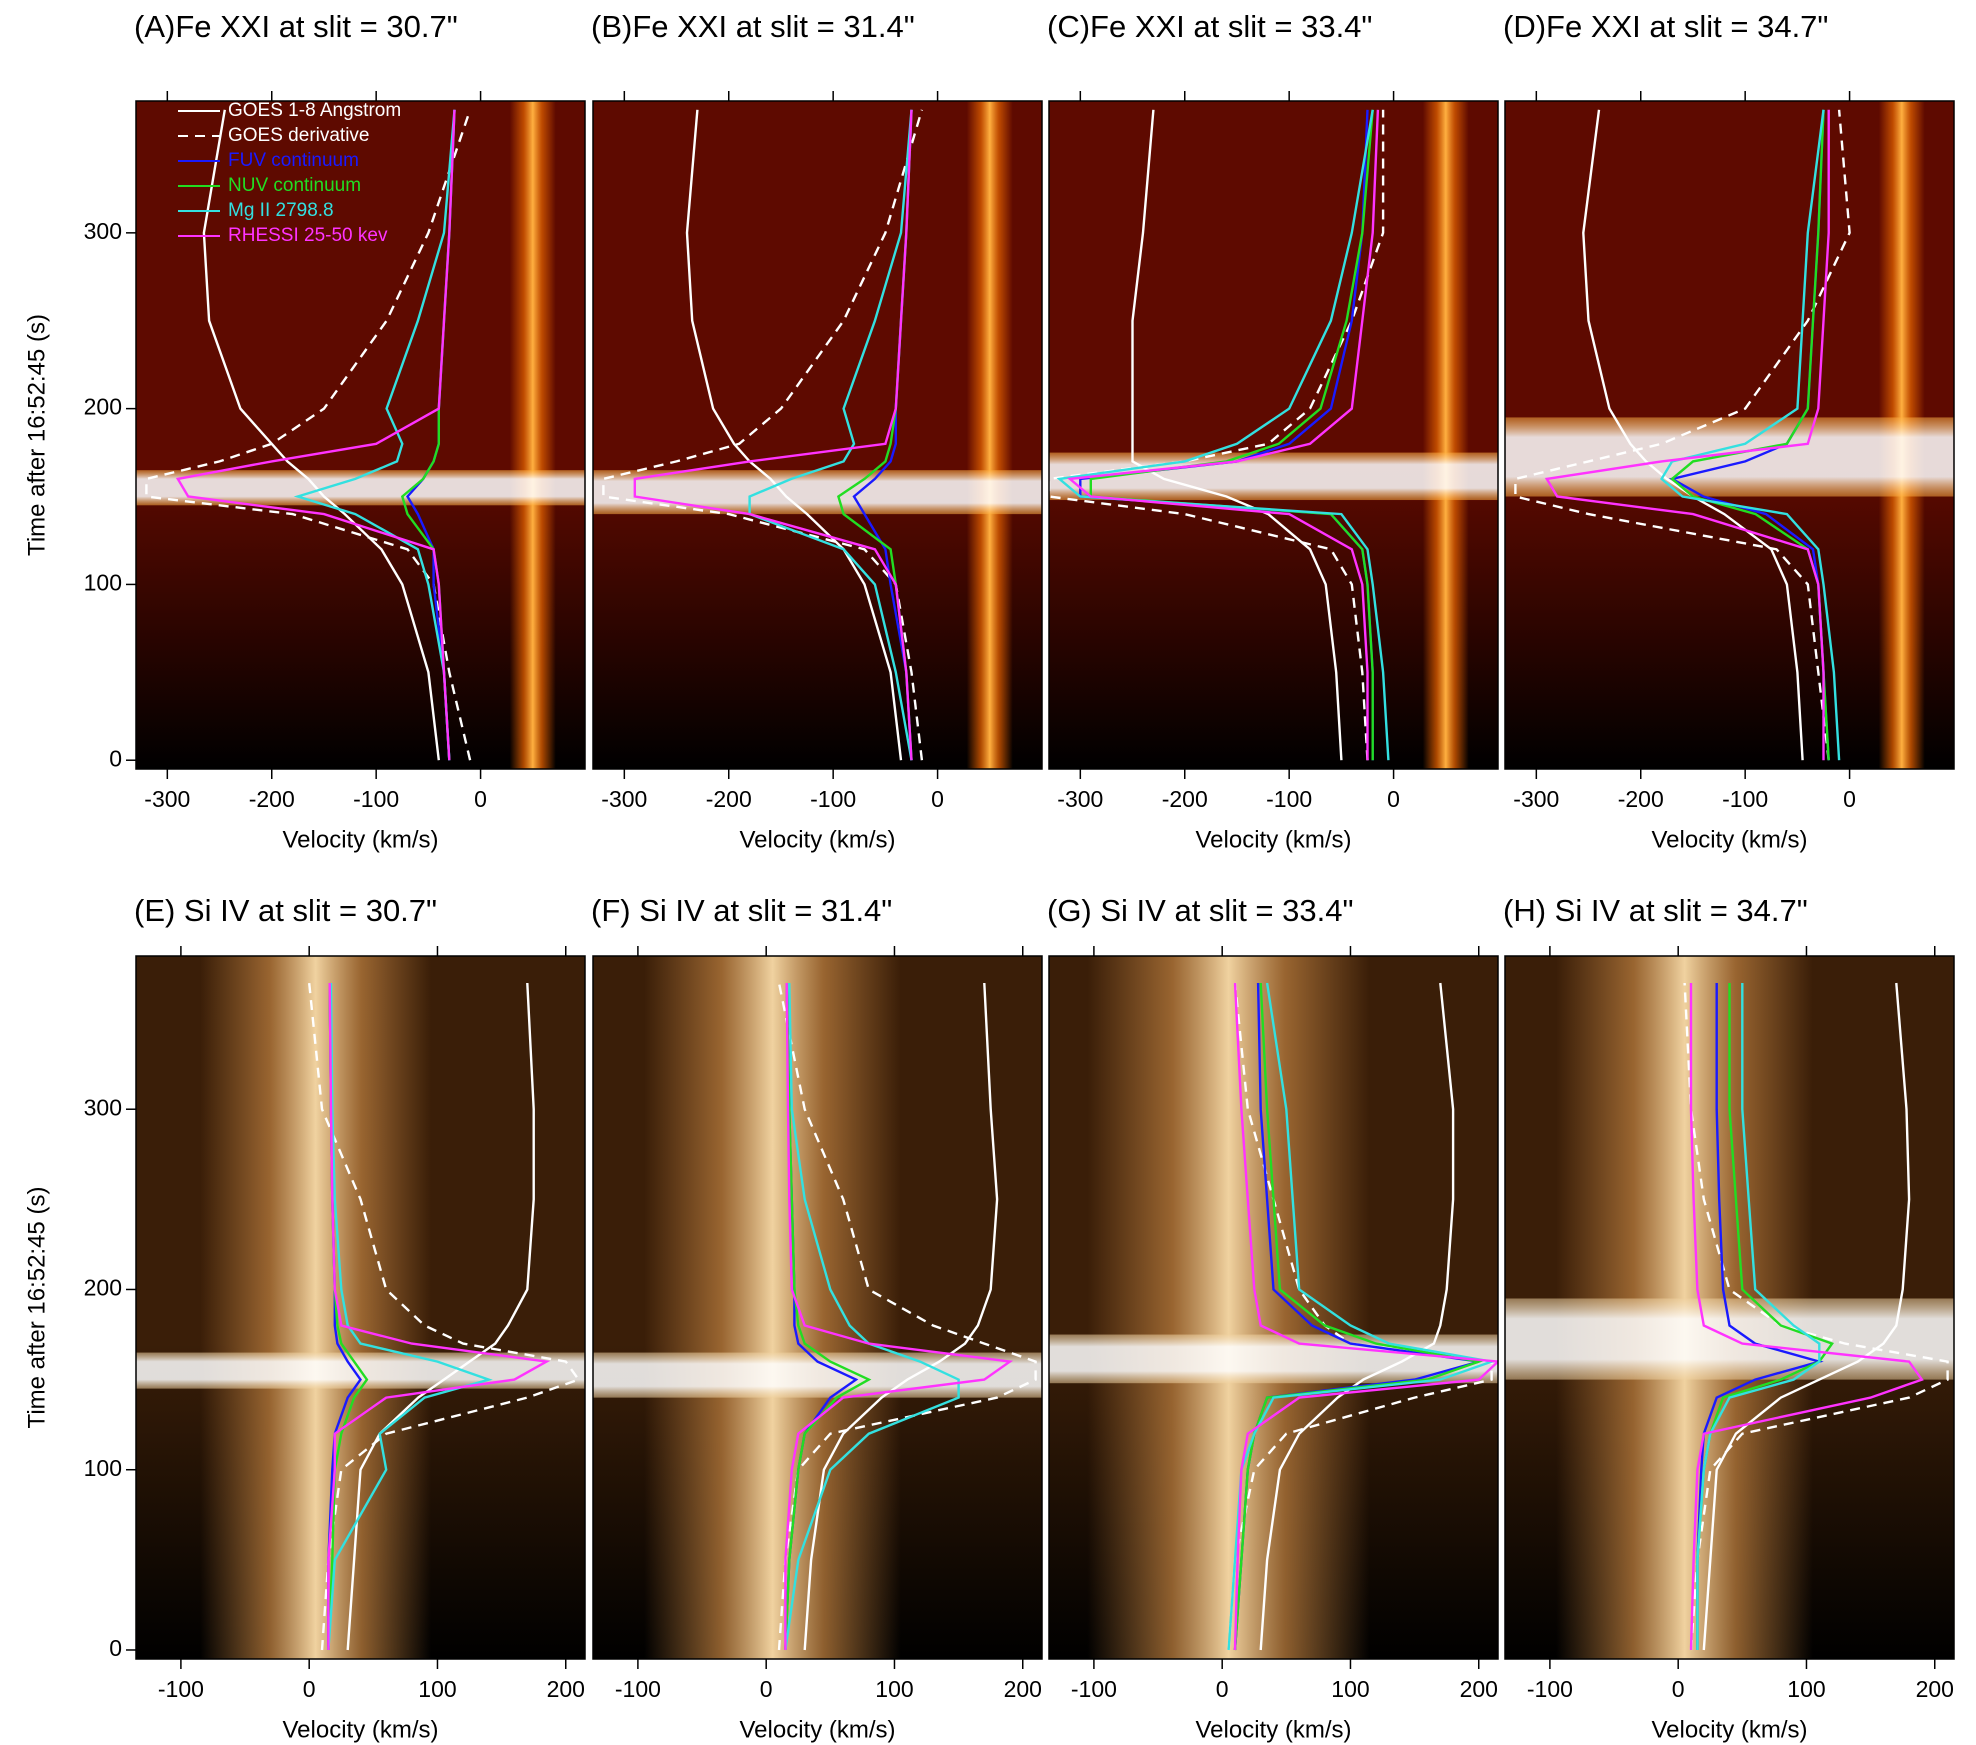 The height and width of the screenshot is (1745, 1976). What do you see at coordinates (299, 135) in the screenshot?
I see `legend-label: GOES derivative` at bounding box center [299, 135].